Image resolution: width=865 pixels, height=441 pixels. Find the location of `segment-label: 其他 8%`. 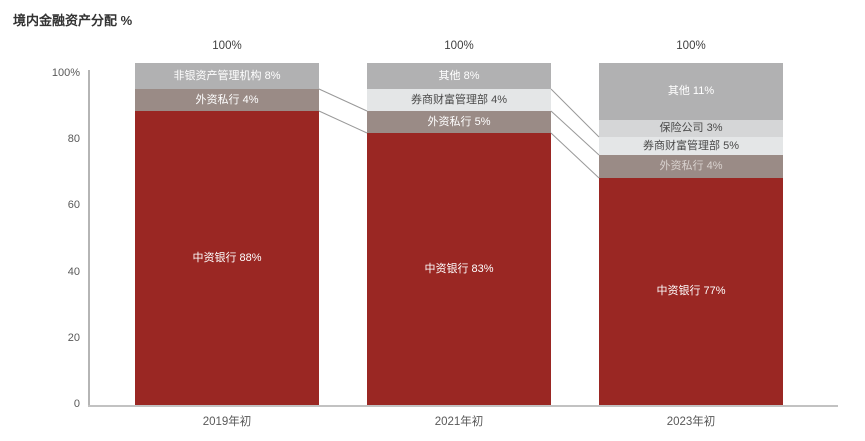

segment-label: 其他 8% is located at coordinates (459, 75).